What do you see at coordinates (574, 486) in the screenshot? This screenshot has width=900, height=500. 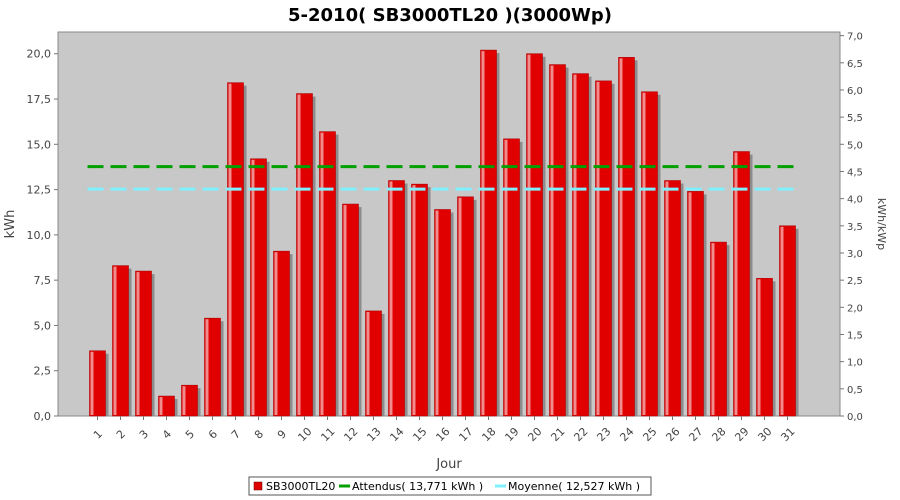 I see `legend-label: Moyenne( 12,527 kWh )` at bounding box center [574, 486].